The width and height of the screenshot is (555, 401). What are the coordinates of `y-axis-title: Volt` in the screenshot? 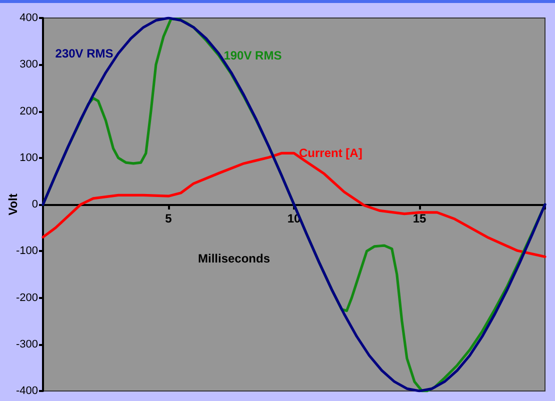 It's located at (13, 205).